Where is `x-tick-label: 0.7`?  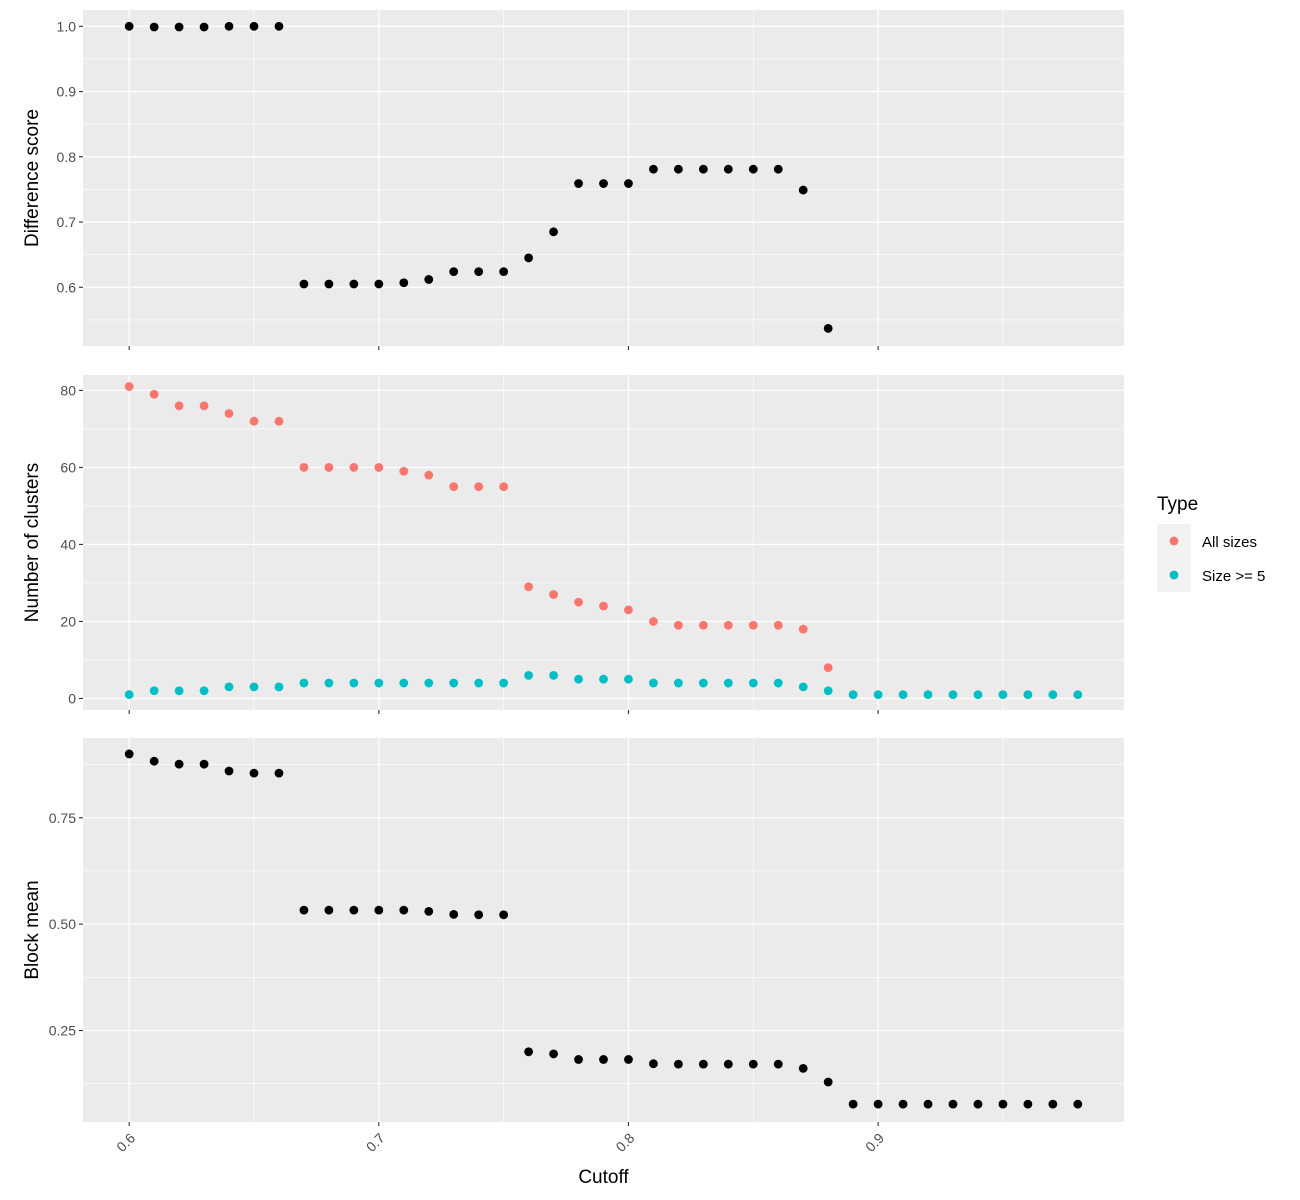
x-tick-label: 0.7 is located at coordinates (375, 1142).